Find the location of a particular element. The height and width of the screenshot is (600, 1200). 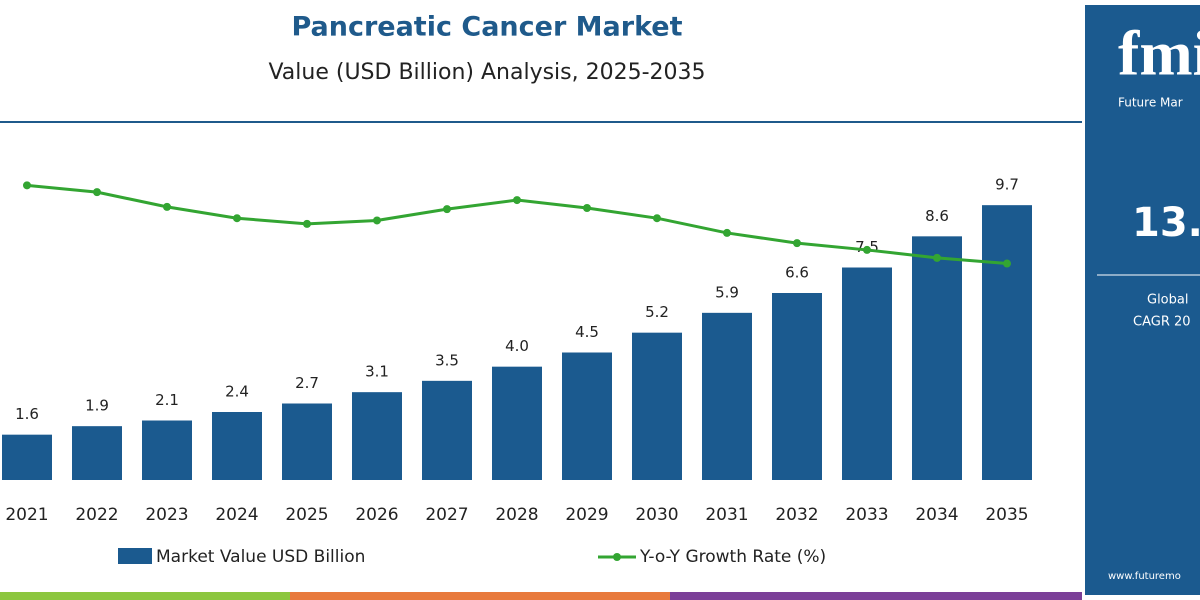

x-tick-label: 2026 is located at coordinates (376, 515).